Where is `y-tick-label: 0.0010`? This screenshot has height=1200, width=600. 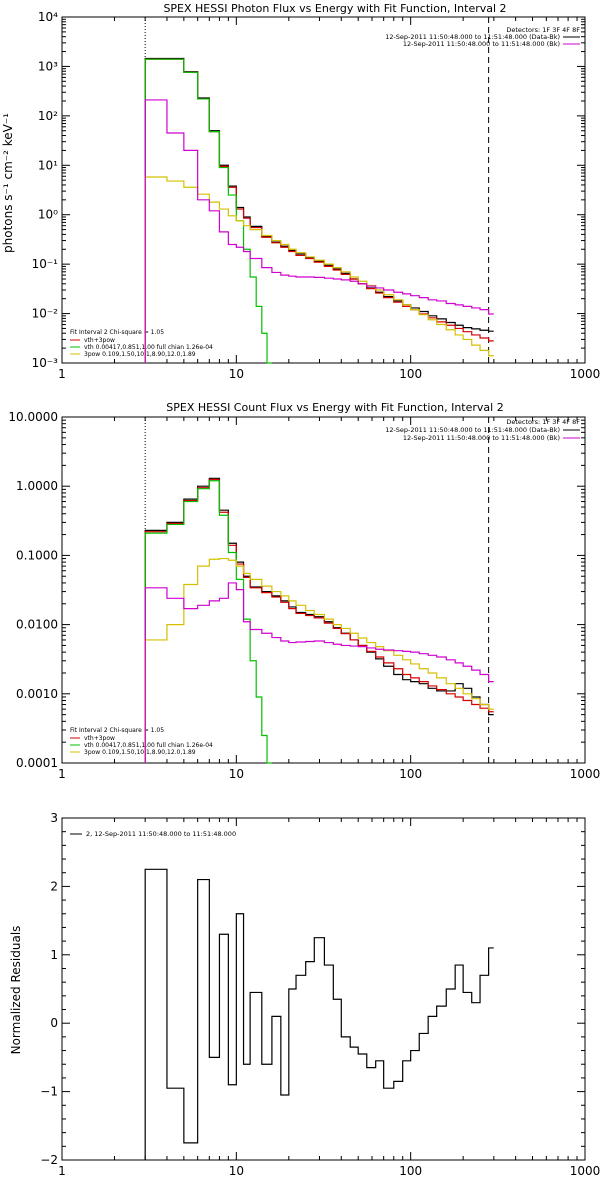
y-tick-label: 0.0010 is located at coordinates (37, 694).